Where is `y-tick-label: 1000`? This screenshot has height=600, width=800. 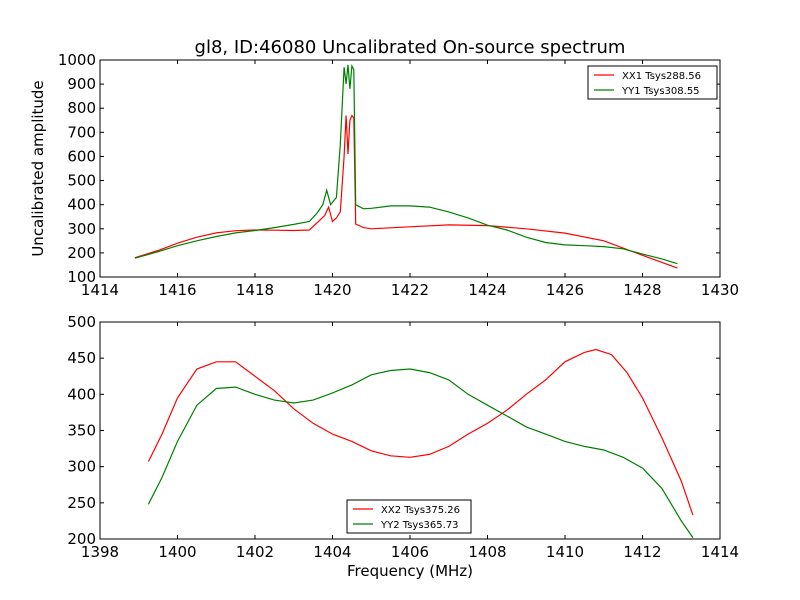 y-tick-label: 1000 is located at coordinates (77, 60).